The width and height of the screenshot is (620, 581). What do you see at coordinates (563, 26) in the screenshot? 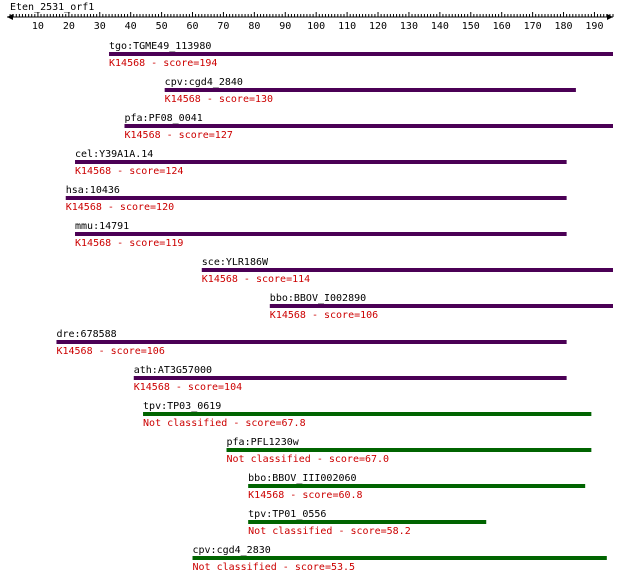
I see `ruler-tick-label: 180` at bounding box center [563, 26].